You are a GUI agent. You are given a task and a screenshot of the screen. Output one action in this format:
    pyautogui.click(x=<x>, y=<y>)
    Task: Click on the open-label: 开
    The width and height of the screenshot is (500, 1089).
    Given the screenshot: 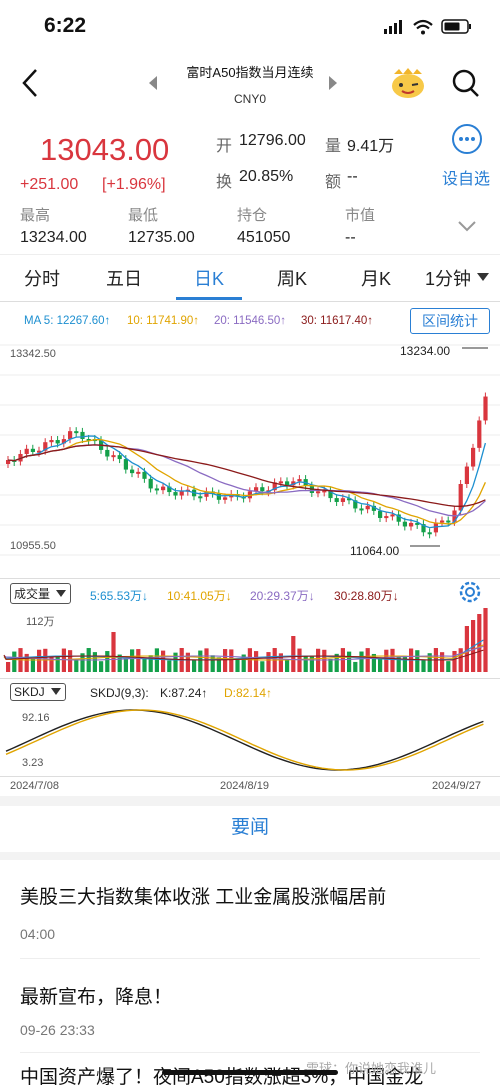 What is the action you would take?
    pyautogui.click(x=224, y=146)
    